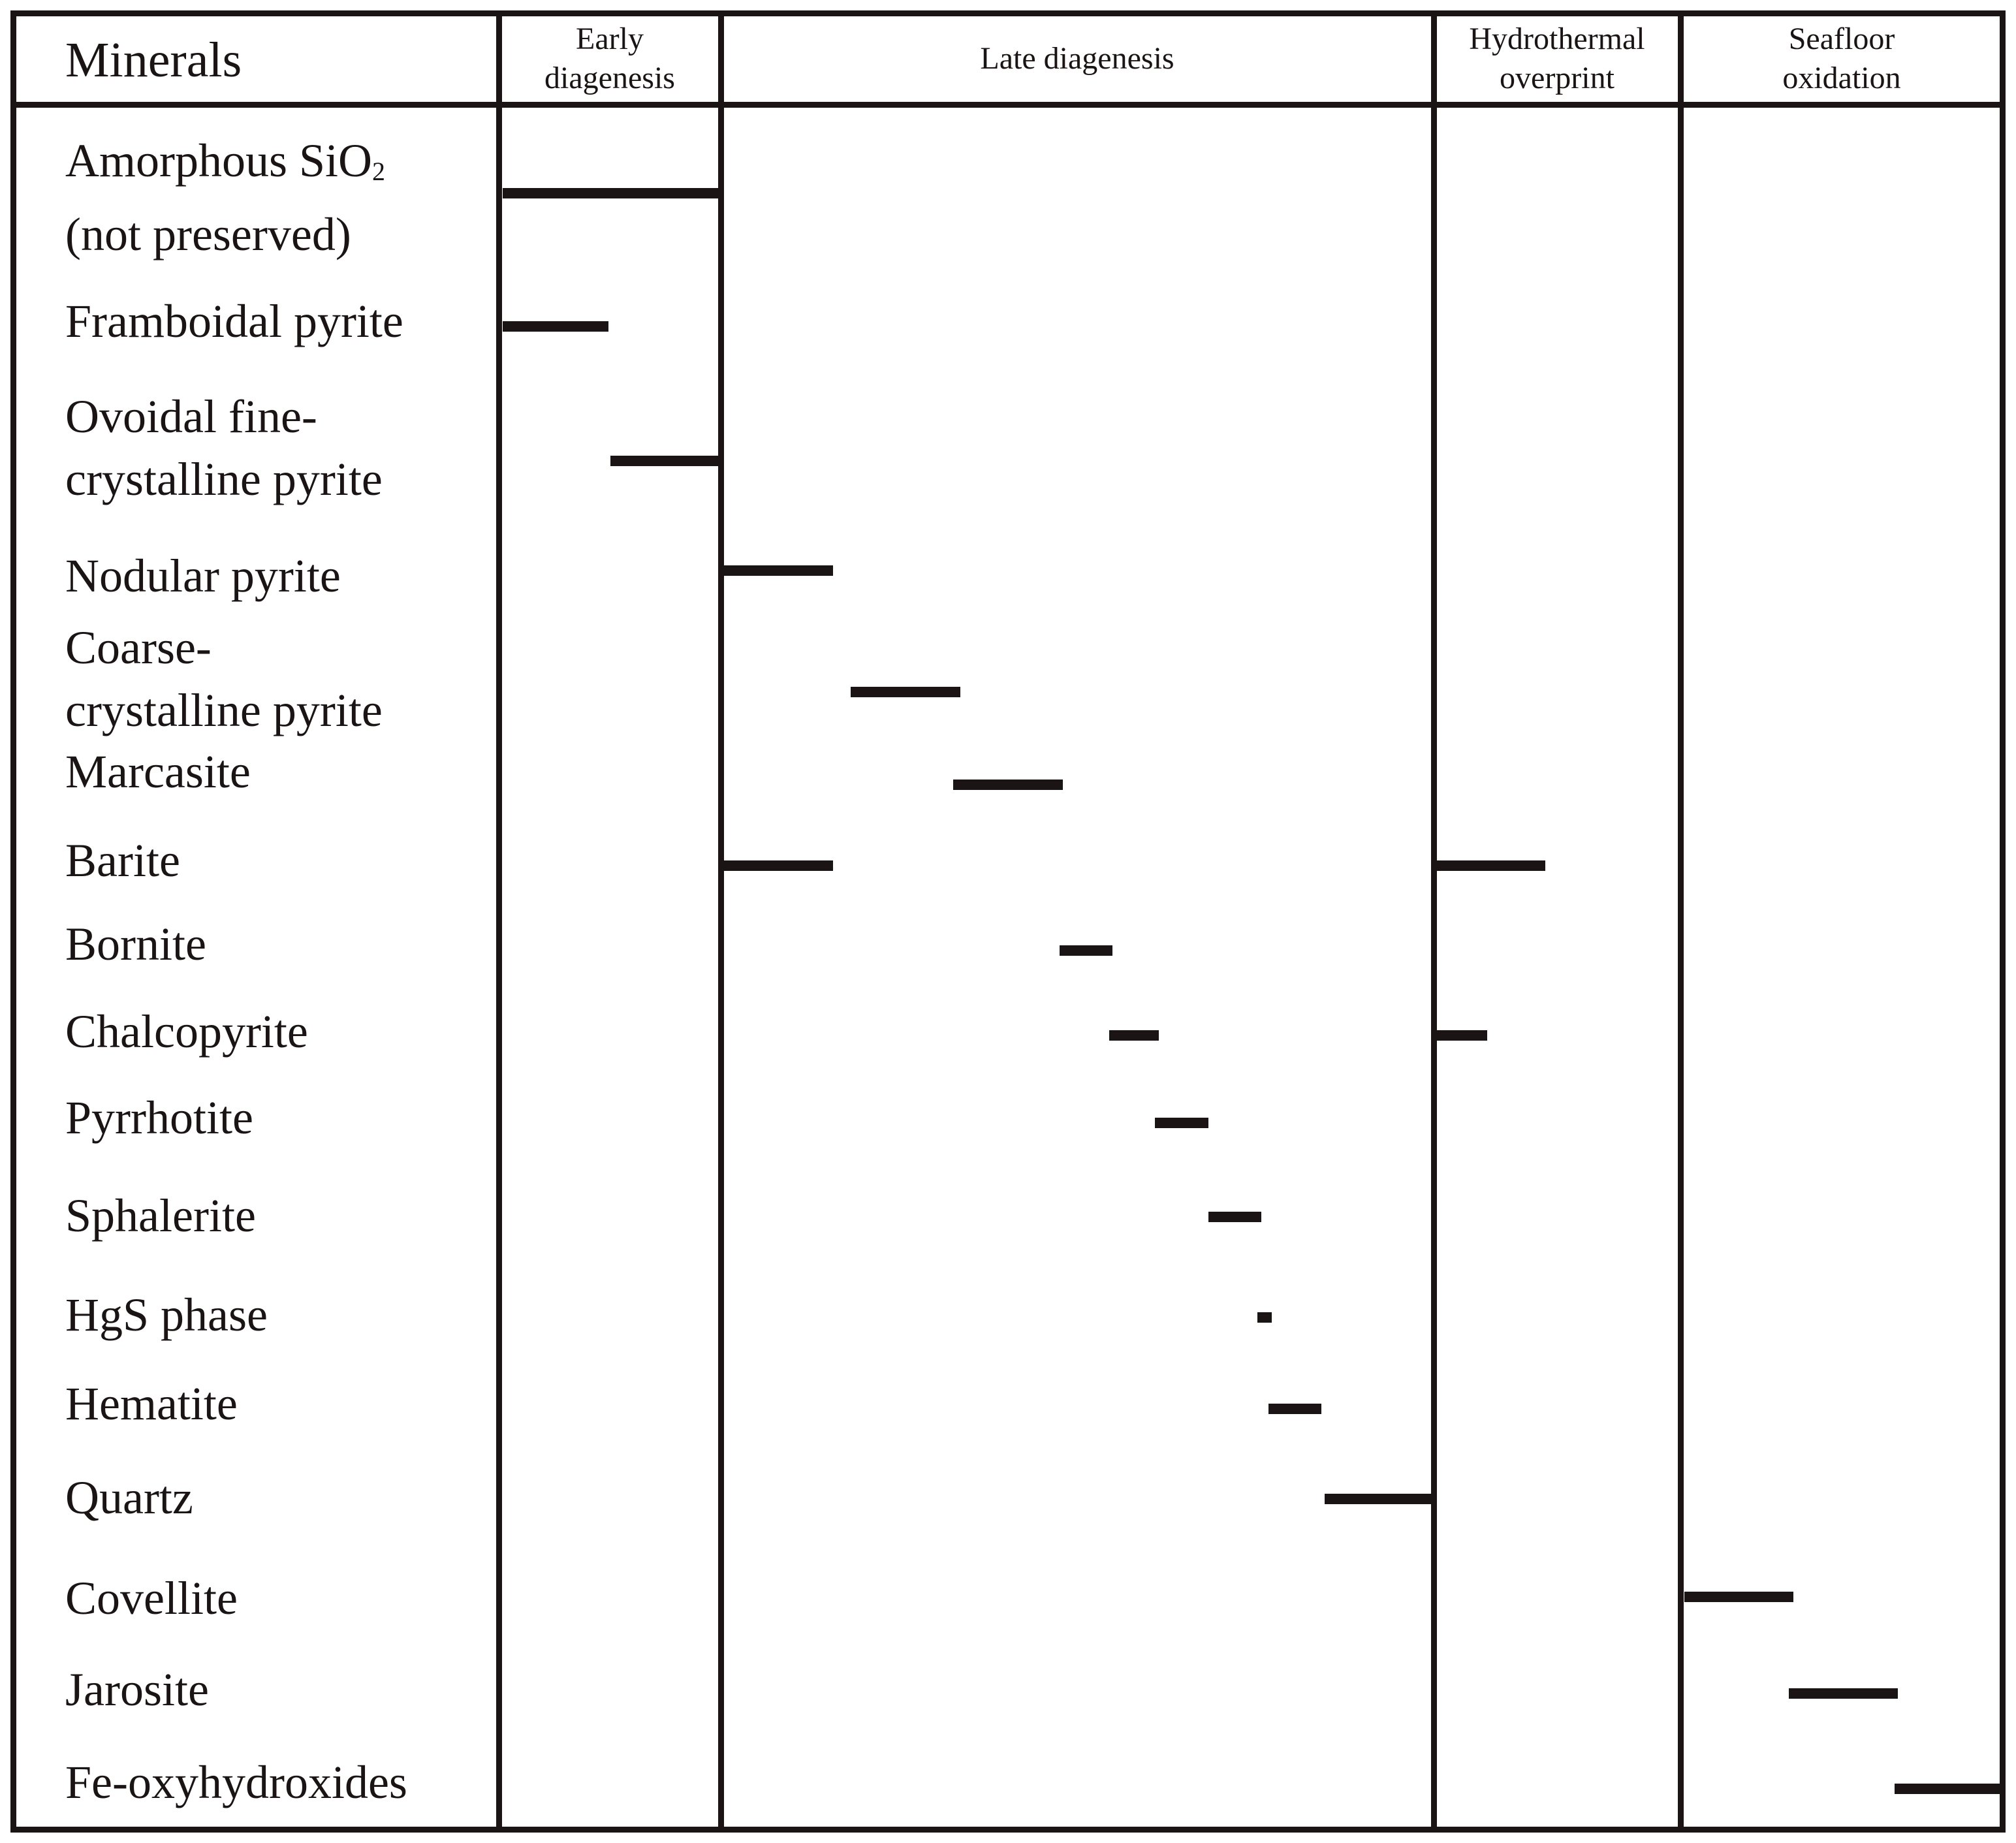 The image size is (2016, 1843). What do you see at coordinates (664, 461) in the screenshot?
I see `range-bar-ovoidal-pyrite-early` at bounding box center [664, 461].